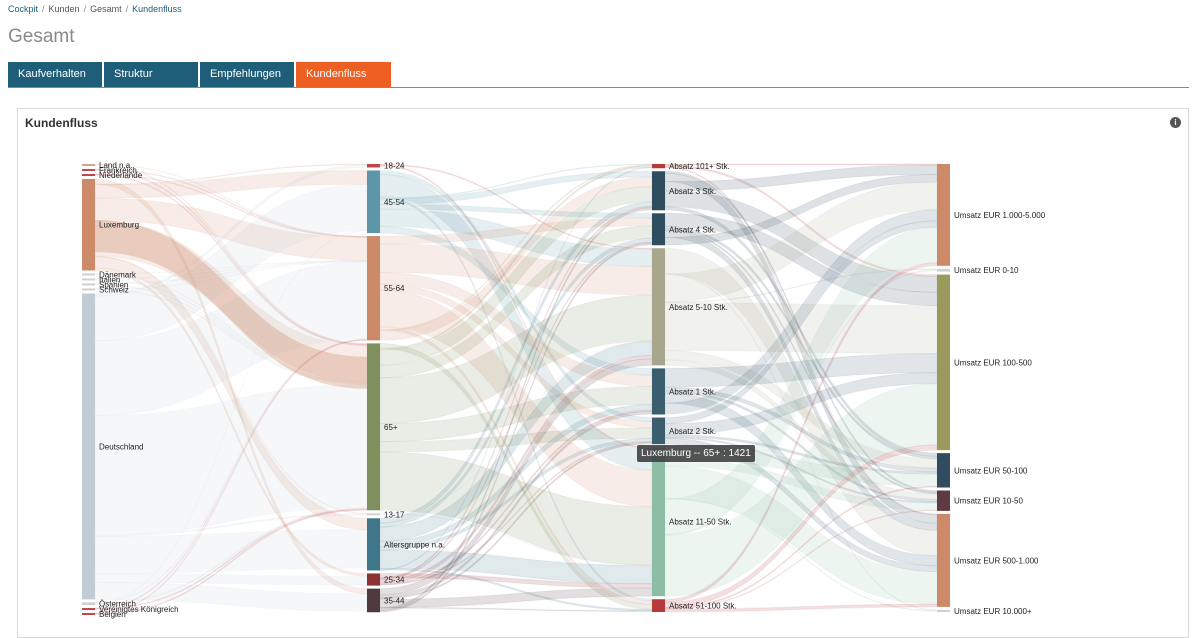  What do you see at coordinates (394, 166) in the screenshot?
I see `node-label-18-24: 18-24` at bounding box center [394, 166].